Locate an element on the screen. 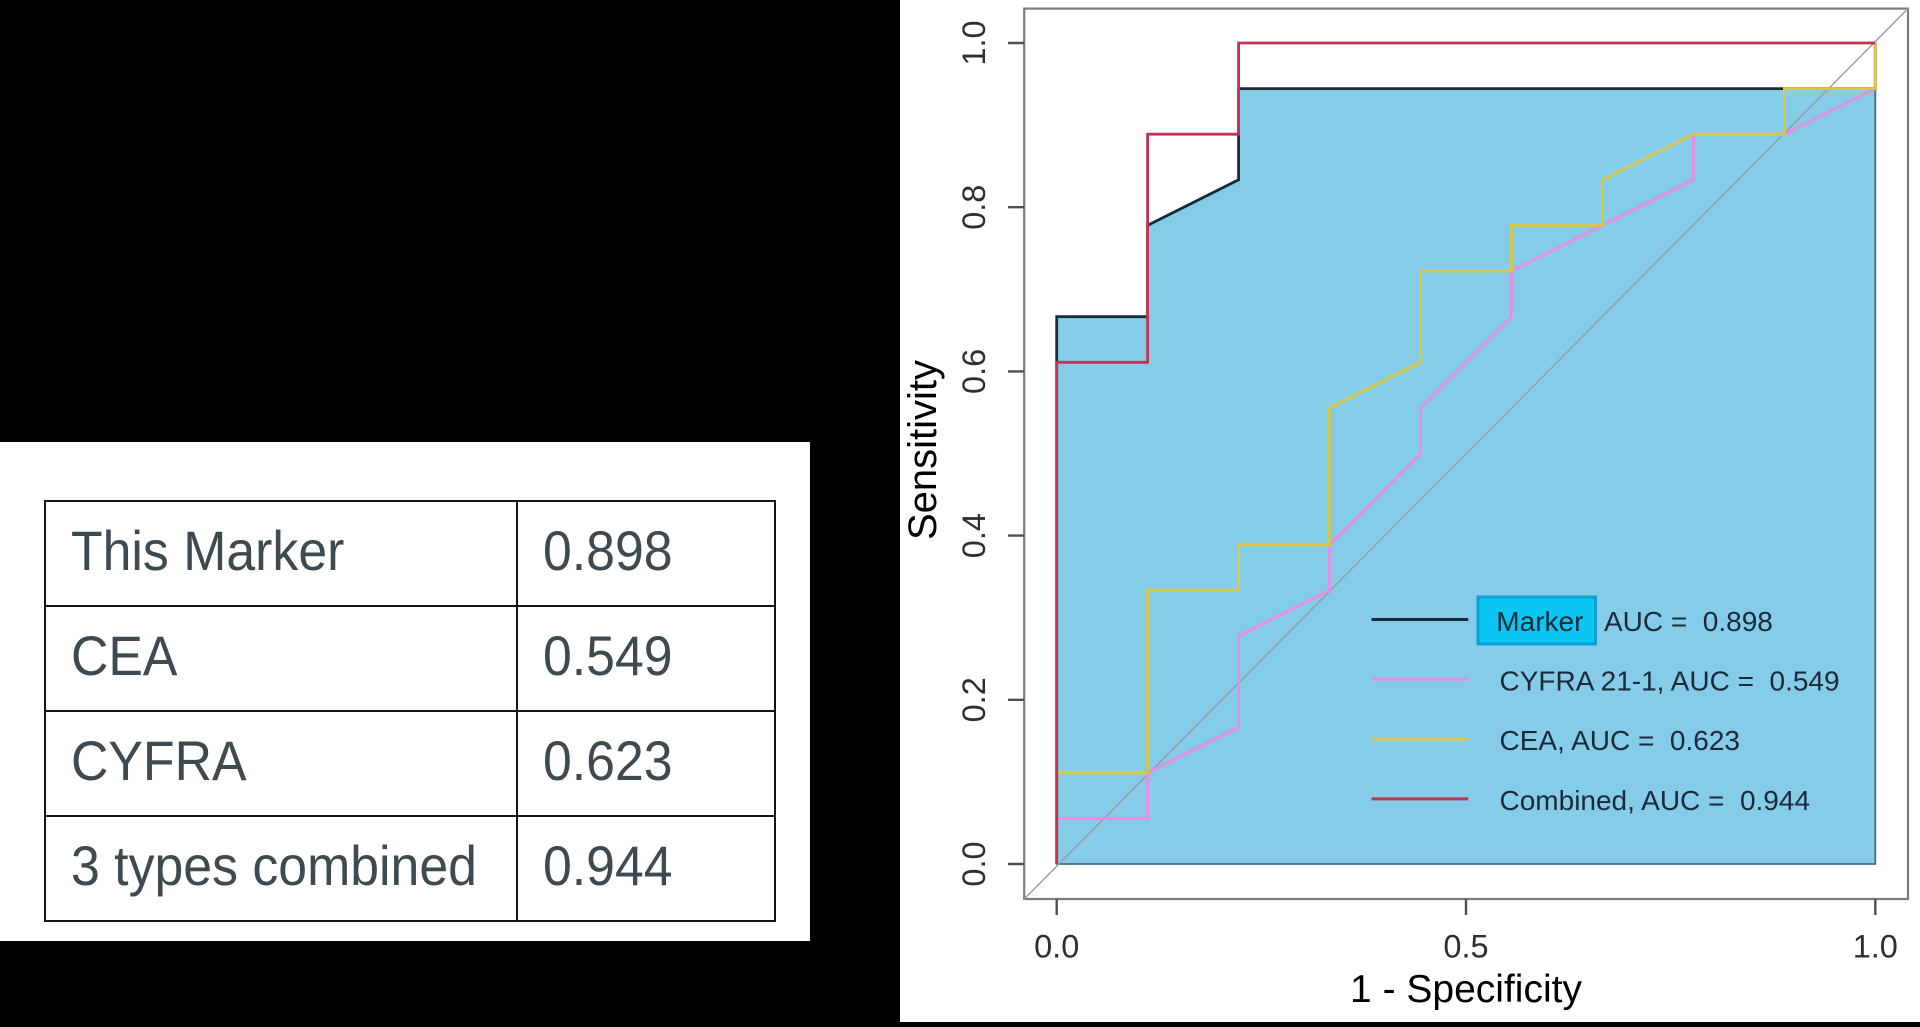 Image resolution: width=1920 pixels, height=1027 pixels. svg-text: 0.4 is located at coordinates (974, 535).